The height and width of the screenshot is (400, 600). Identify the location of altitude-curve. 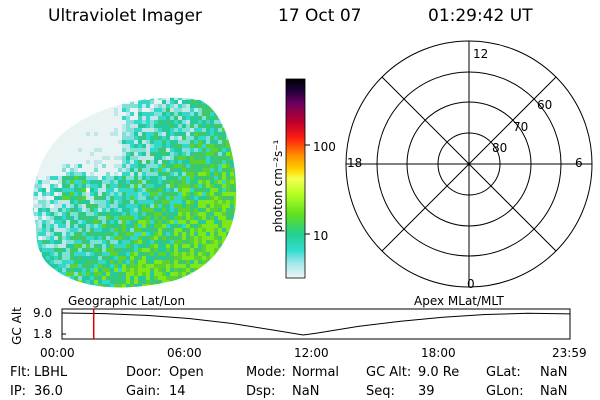
(315, 324).